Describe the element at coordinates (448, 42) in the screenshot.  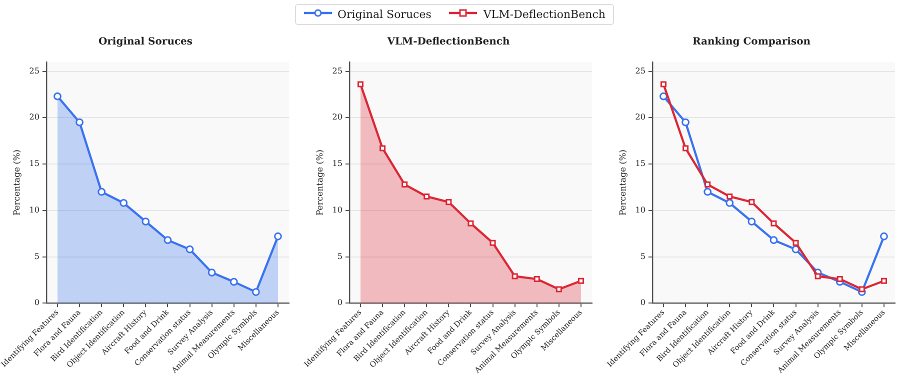
I see `chart-title: VLM-DeflectionBench` at that location.